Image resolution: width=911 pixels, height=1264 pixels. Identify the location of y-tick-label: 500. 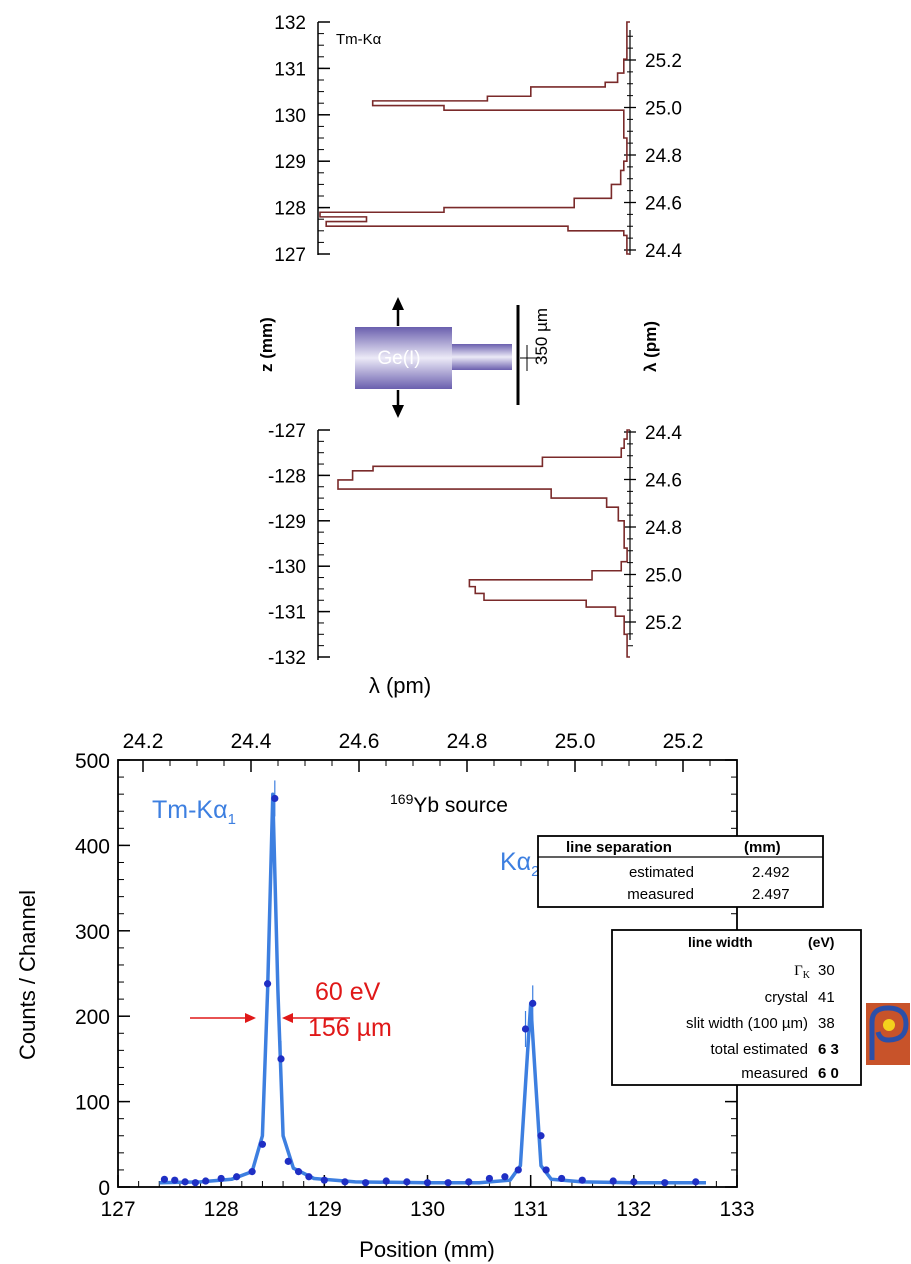
(92, 761).